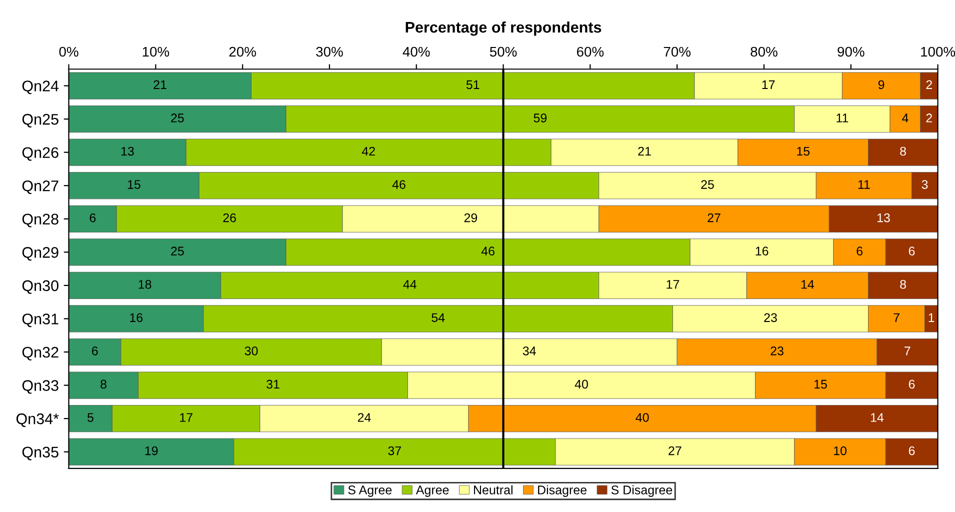  Describe the element at coordinates (40, 353) in the screenshot. I see `y-tick-label: Qn32` at that location.